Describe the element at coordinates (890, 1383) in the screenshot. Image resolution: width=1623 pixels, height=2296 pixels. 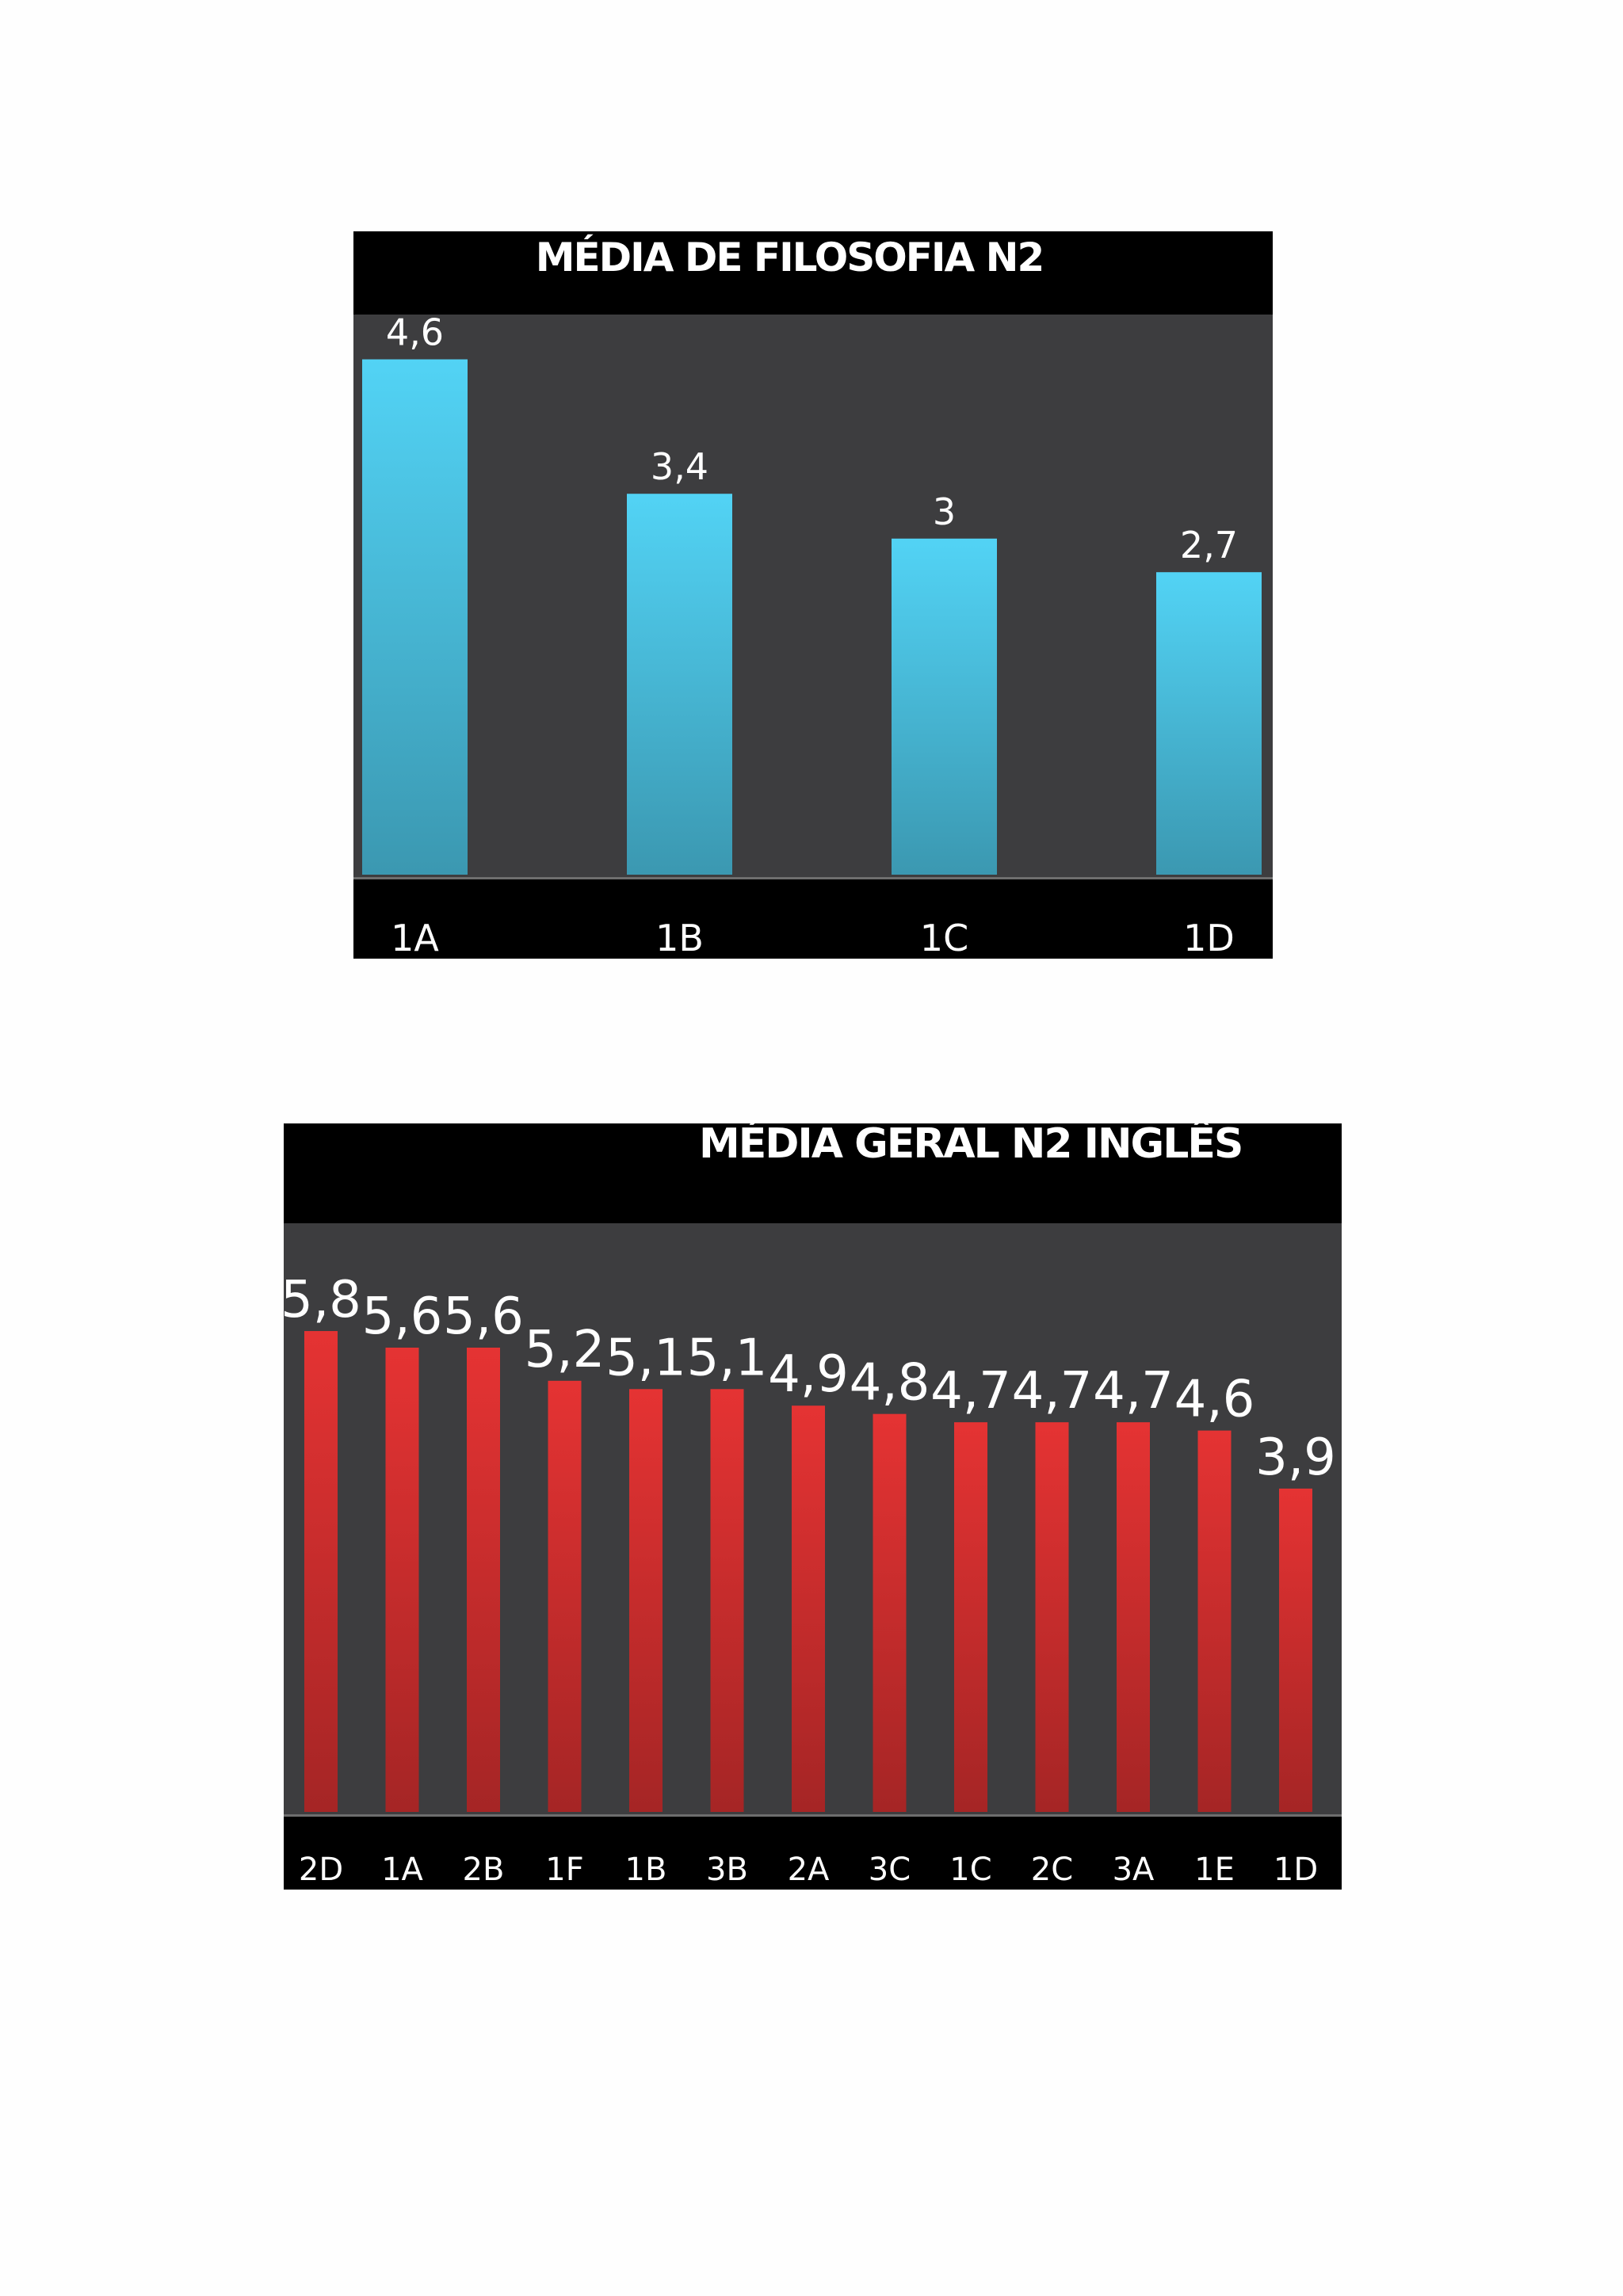
I see `data-label: 4,8` at that location.